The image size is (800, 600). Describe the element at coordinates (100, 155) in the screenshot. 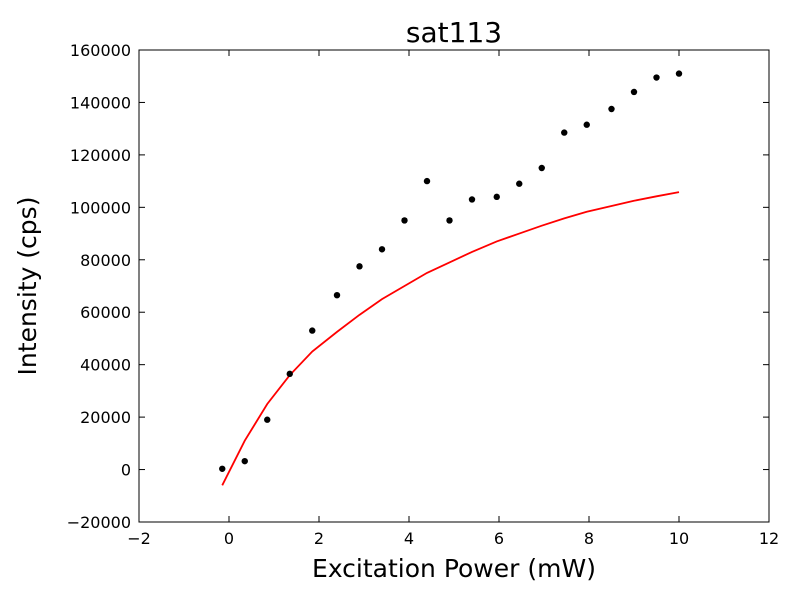

I see `y-tick-label: 120000` at that location.